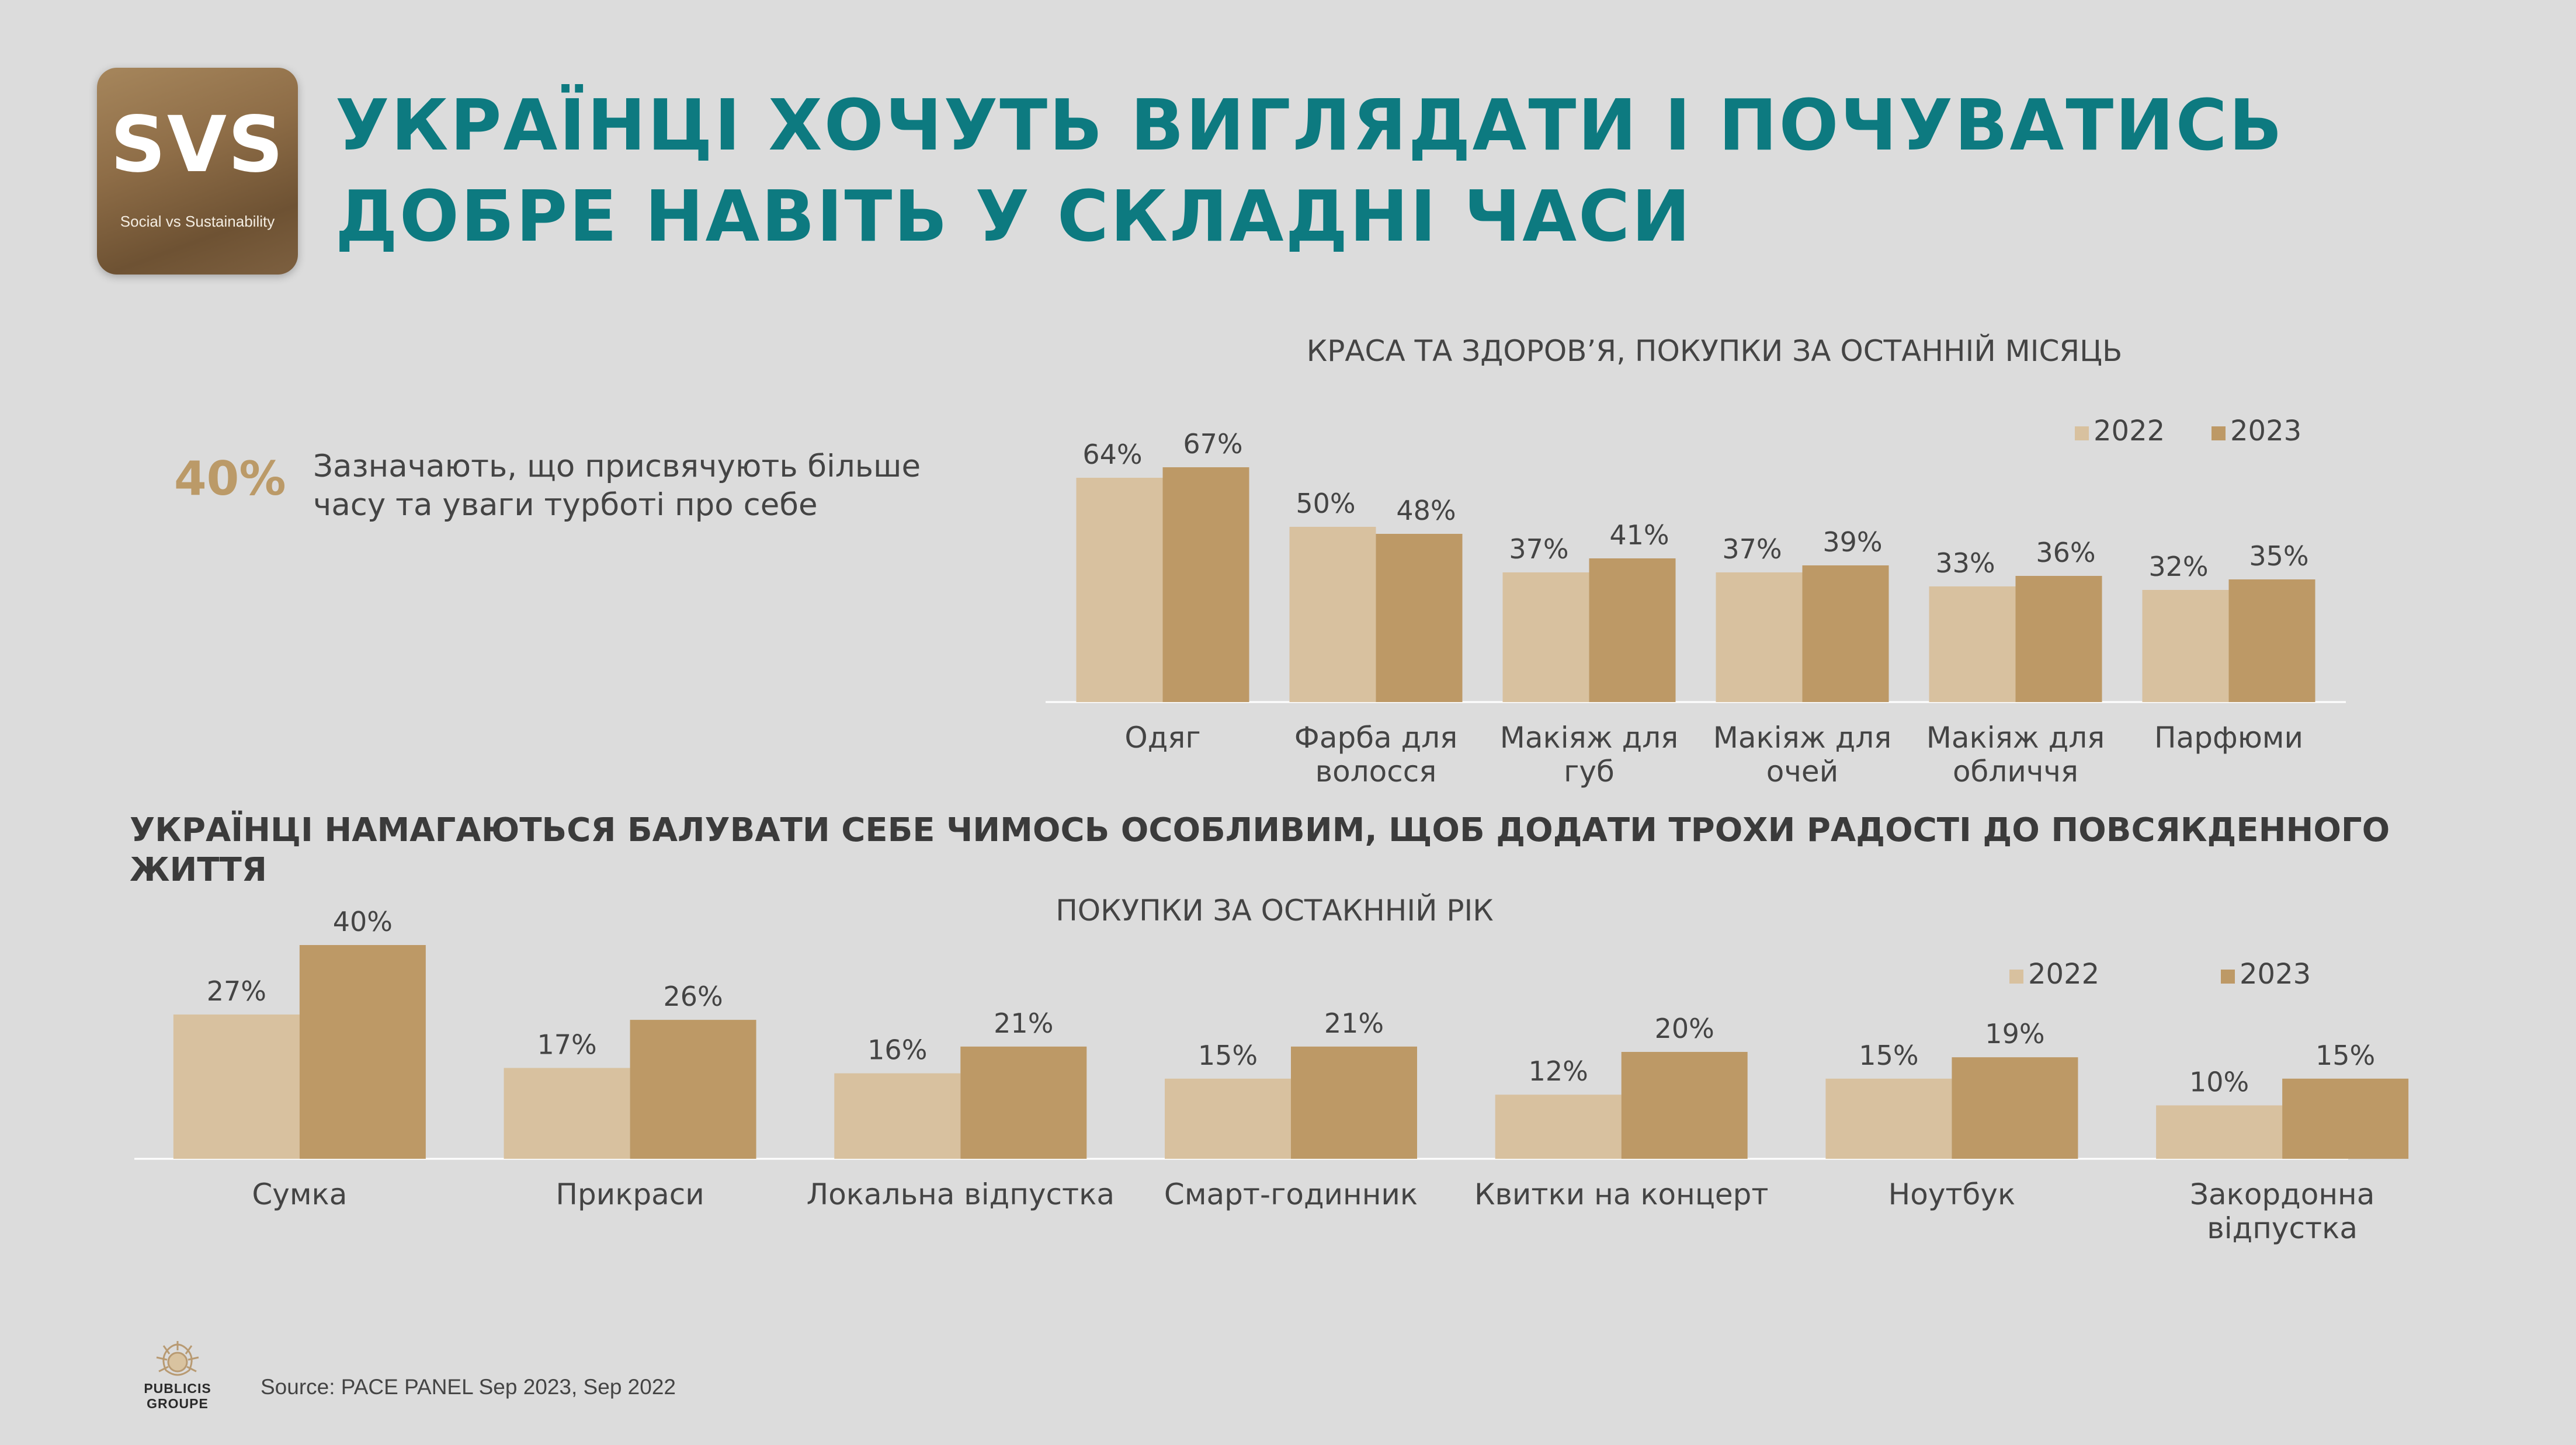  I want to click on category-label-5: Парфюми, so click(2228, 738).